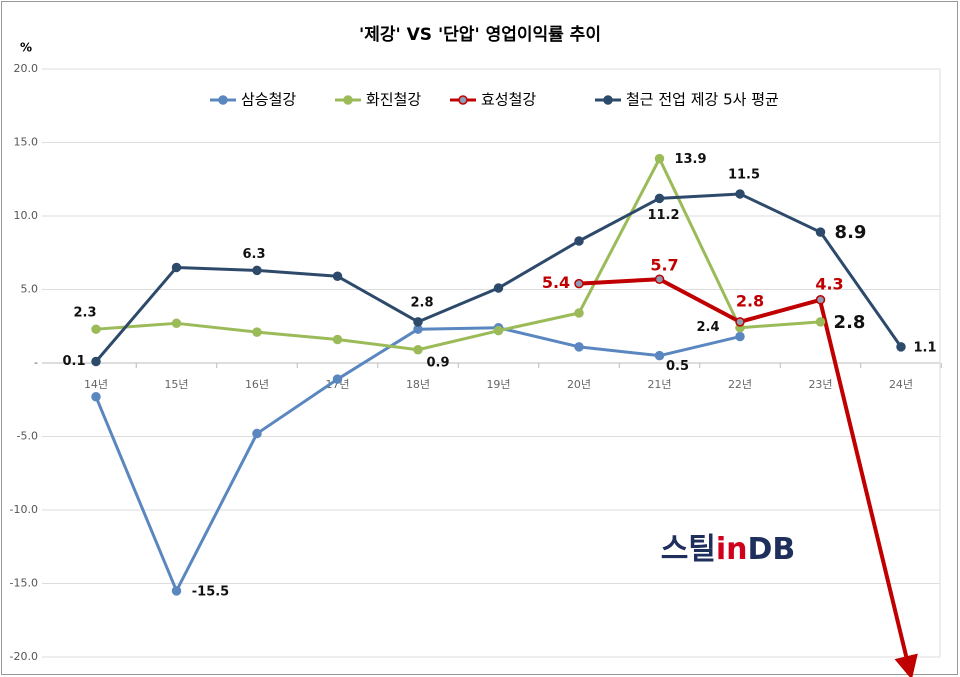  I want to click on data-label: 13.9, so click(690, 159).